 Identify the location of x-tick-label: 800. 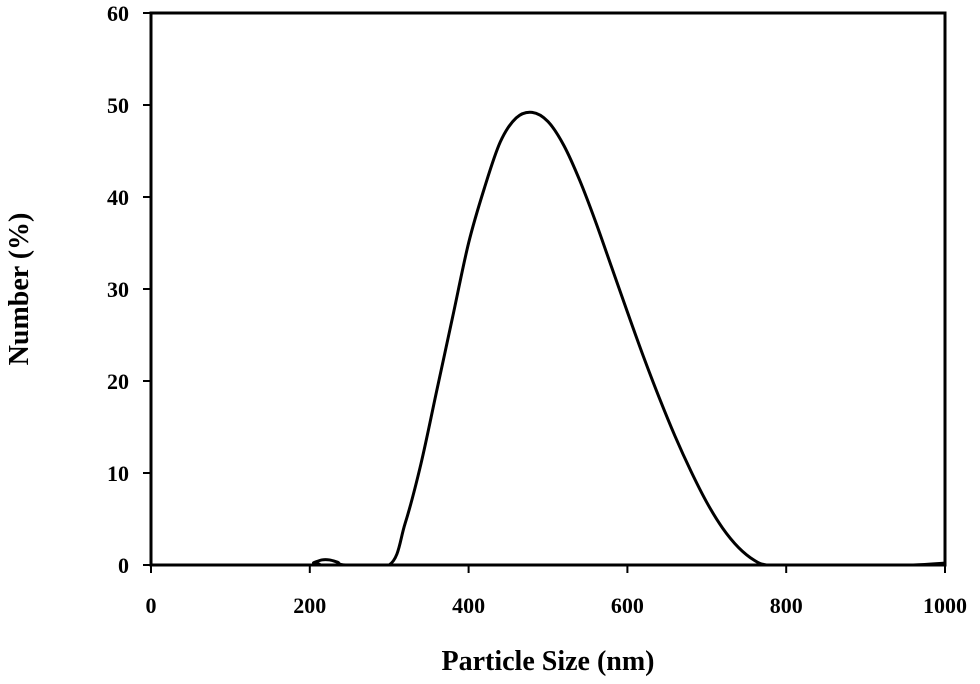
(786, 605).